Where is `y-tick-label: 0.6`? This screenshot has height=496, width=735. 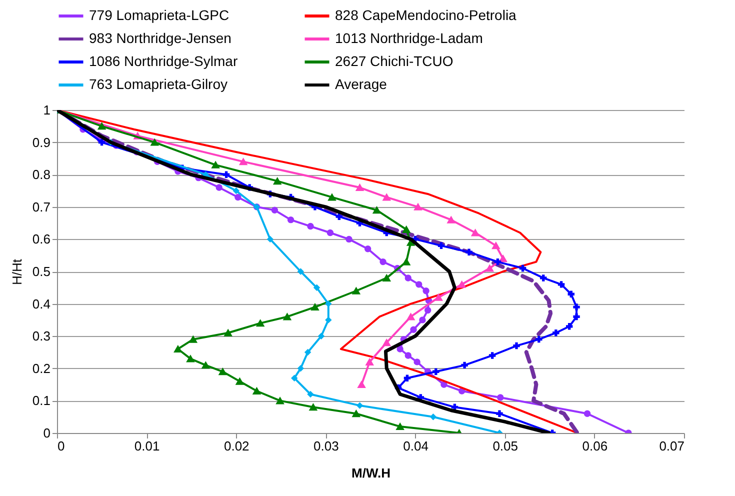
y-tick-label: 0.6 is located at coordinates (41, 239).